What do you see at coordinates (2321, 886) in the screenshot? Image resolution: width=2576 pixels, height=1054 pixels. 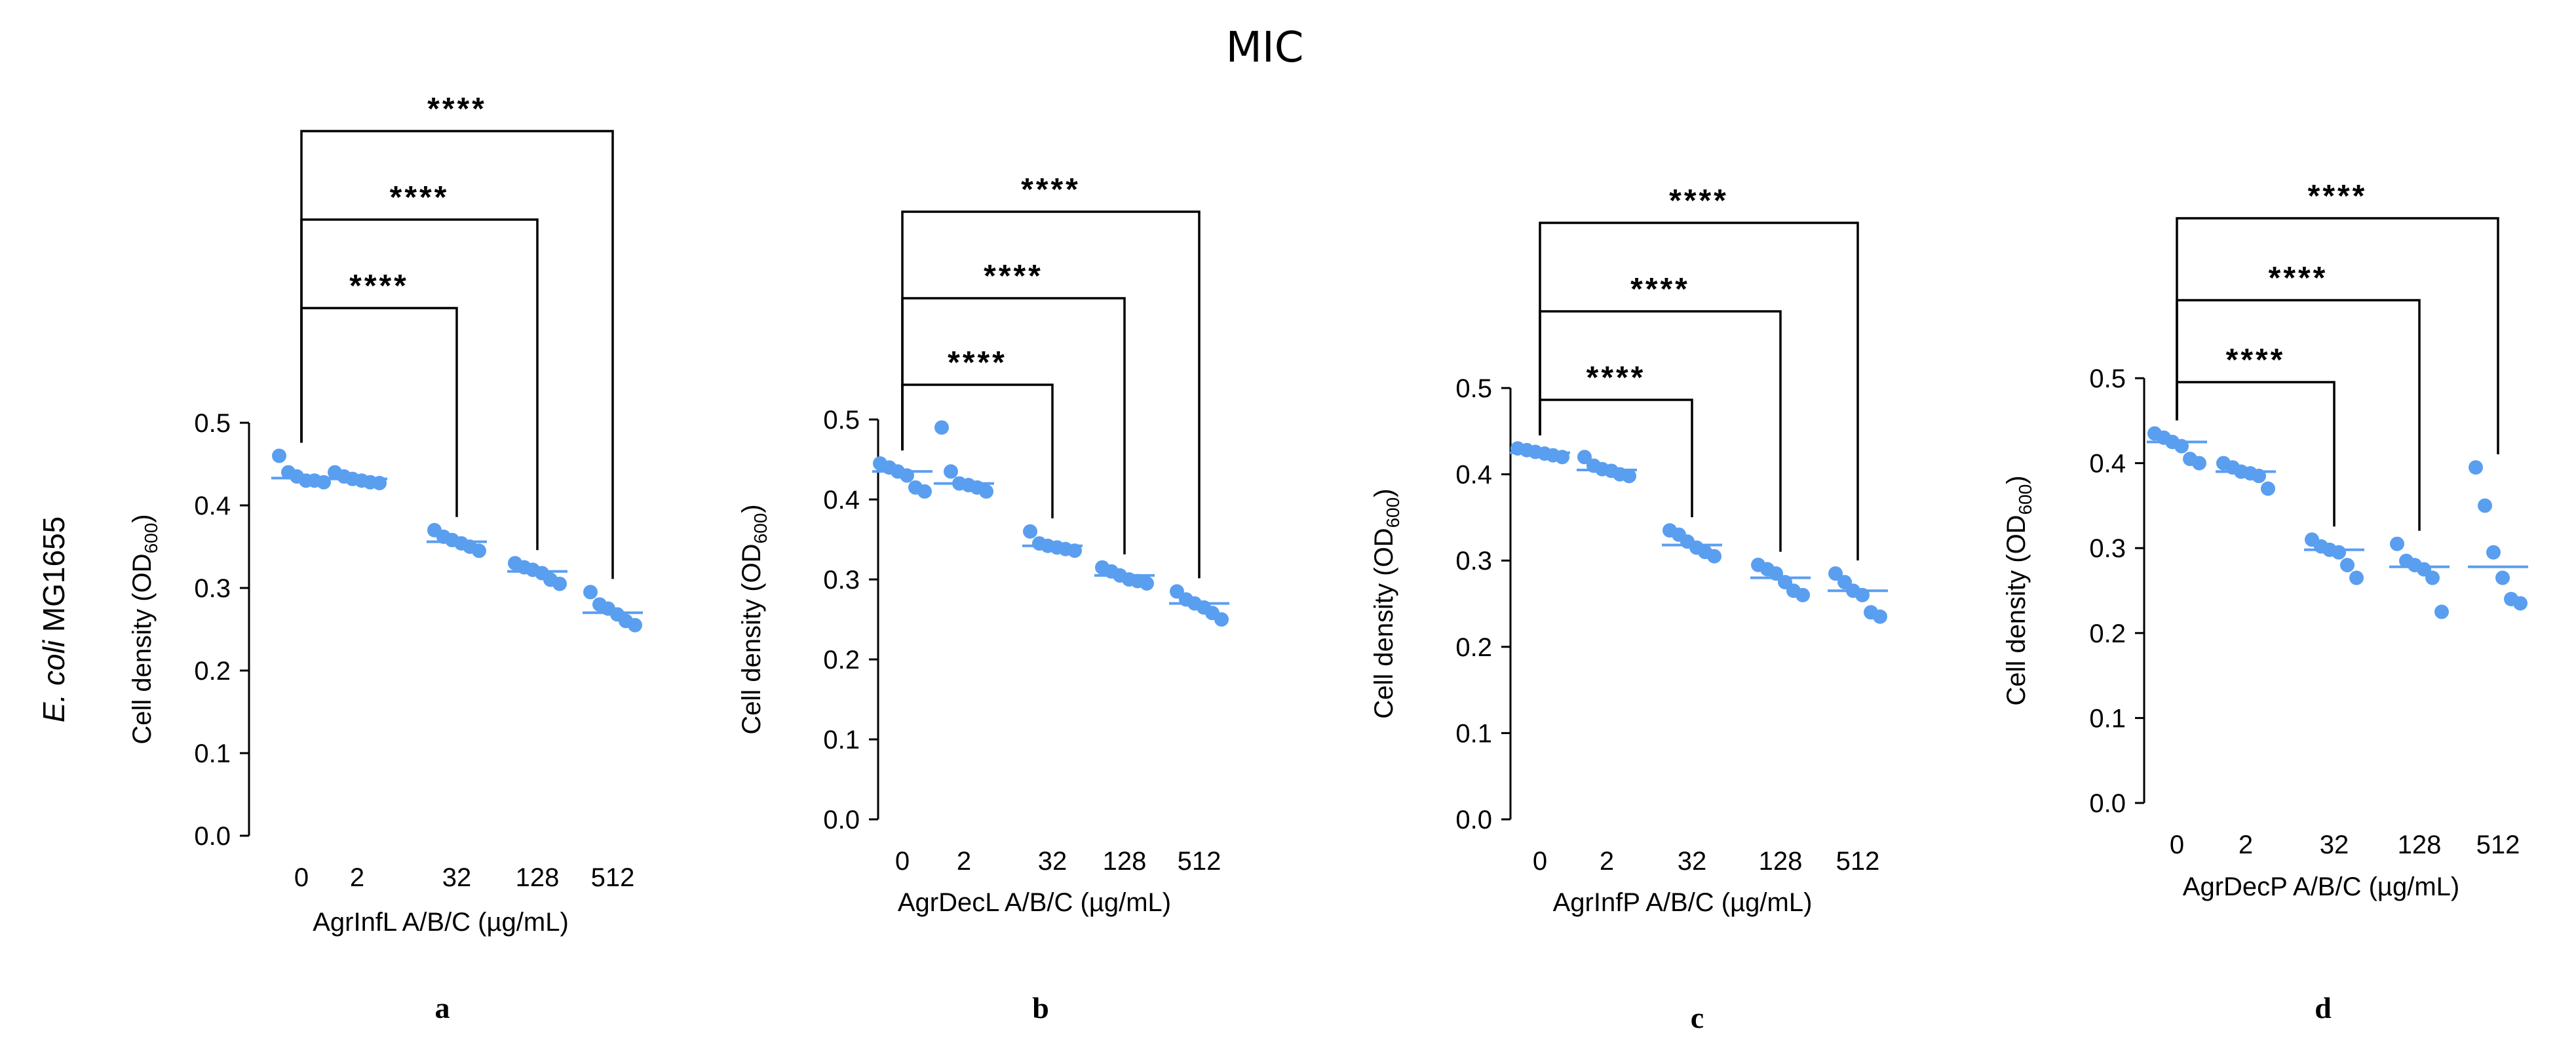 I see `x-axis-title: AgrDecP A/B/C (µg/mL)` at bounding box center [2321, 886].